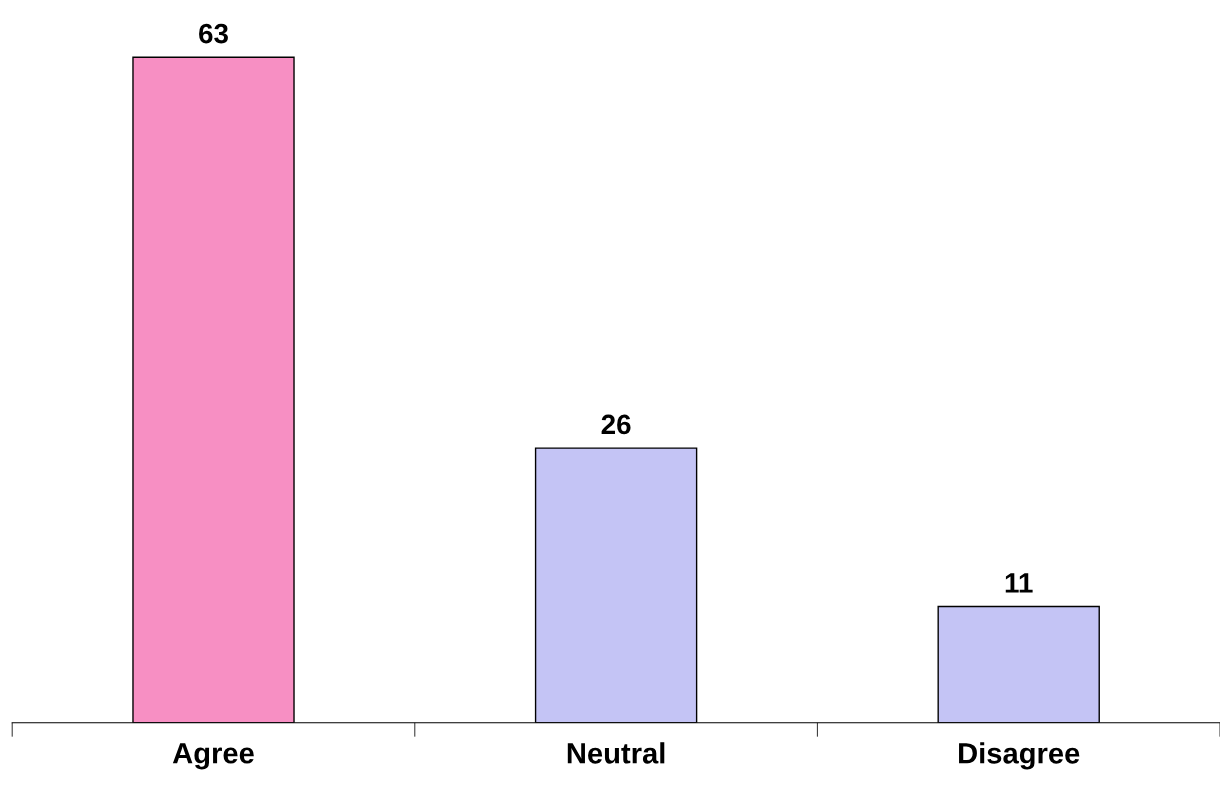  Describe the element at coordinates (616, 424) in the screenshot. I see `data-label: 26` at that location.